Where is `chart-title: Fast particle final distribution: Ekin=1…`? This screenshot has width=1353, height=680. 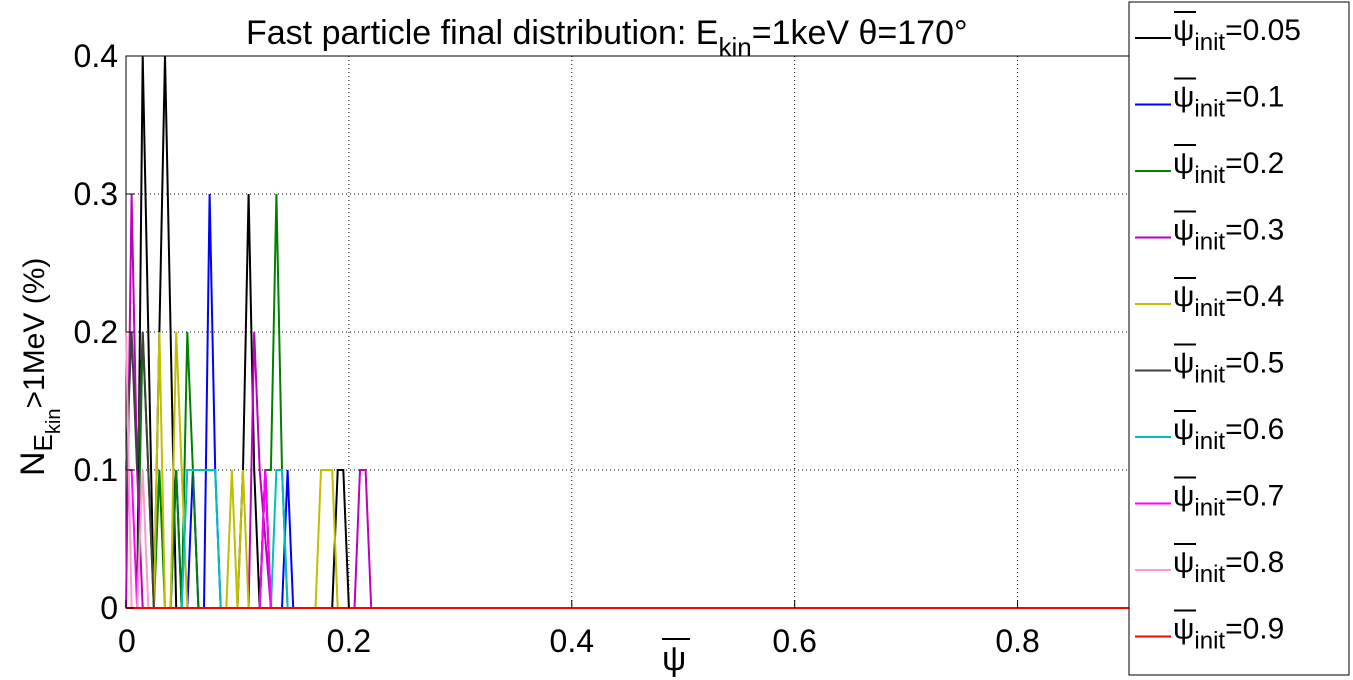
chart-title: Fast particle final distribution: Ekin=1… is located at coordinates (607, 38).